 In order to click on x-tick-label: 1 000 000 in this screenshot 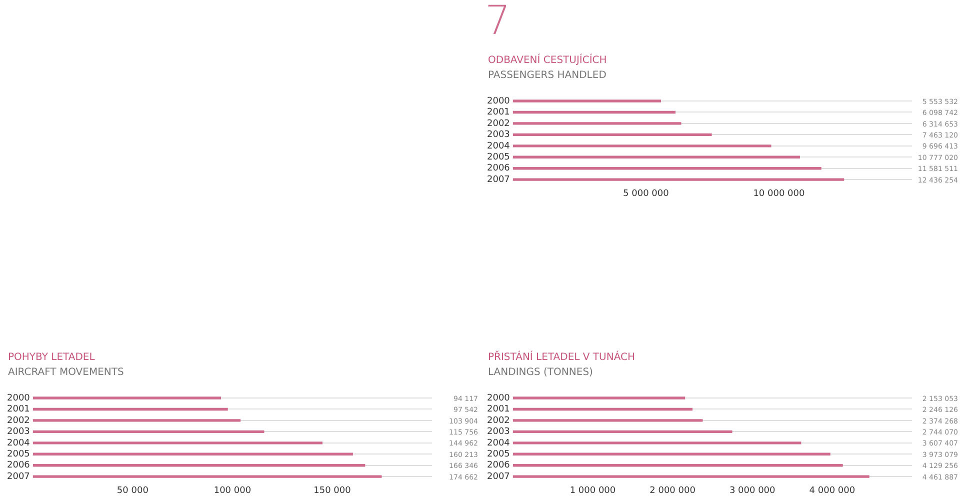, I will do `click(593, 491)`.